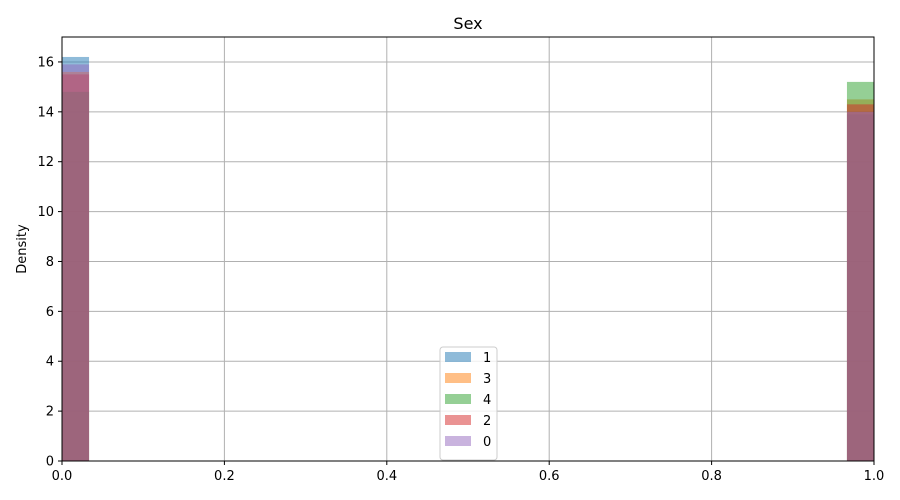  I want to click on legend-label-3: 3, so click(487, 379).